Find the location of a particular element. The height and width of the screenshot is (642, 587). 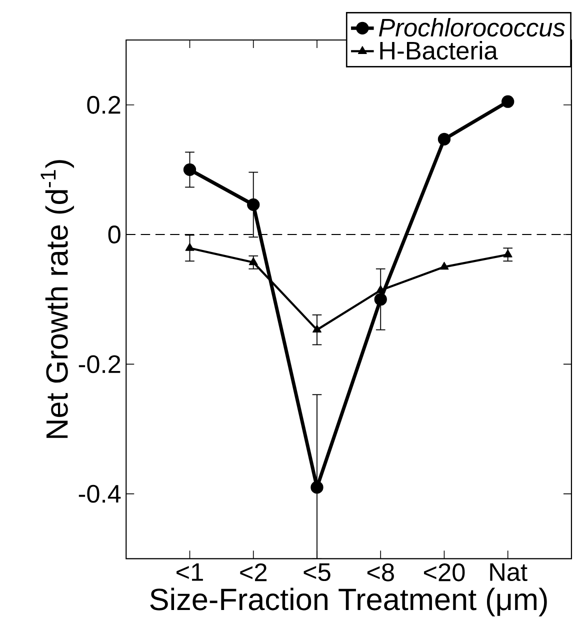

y-tick-label: 0 is located at coordinates (114, 235).